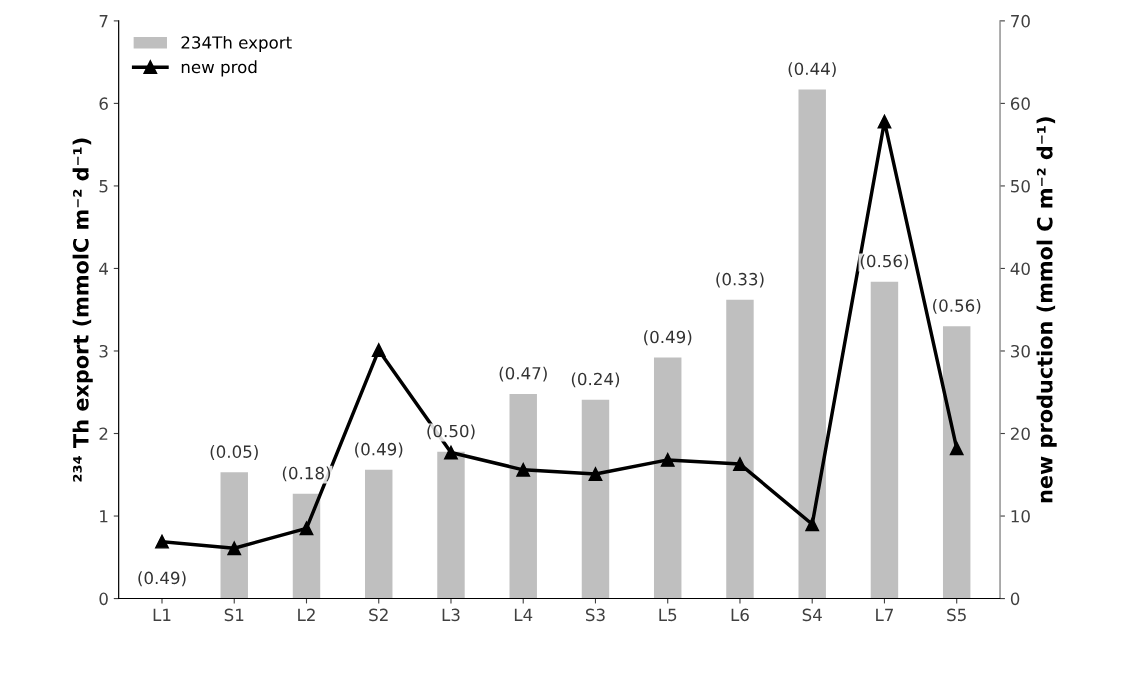  What do you see at coordinates (956, 615) in the screenshot?
I see `x-tick-label: S5` at bounding box center [956, 615].